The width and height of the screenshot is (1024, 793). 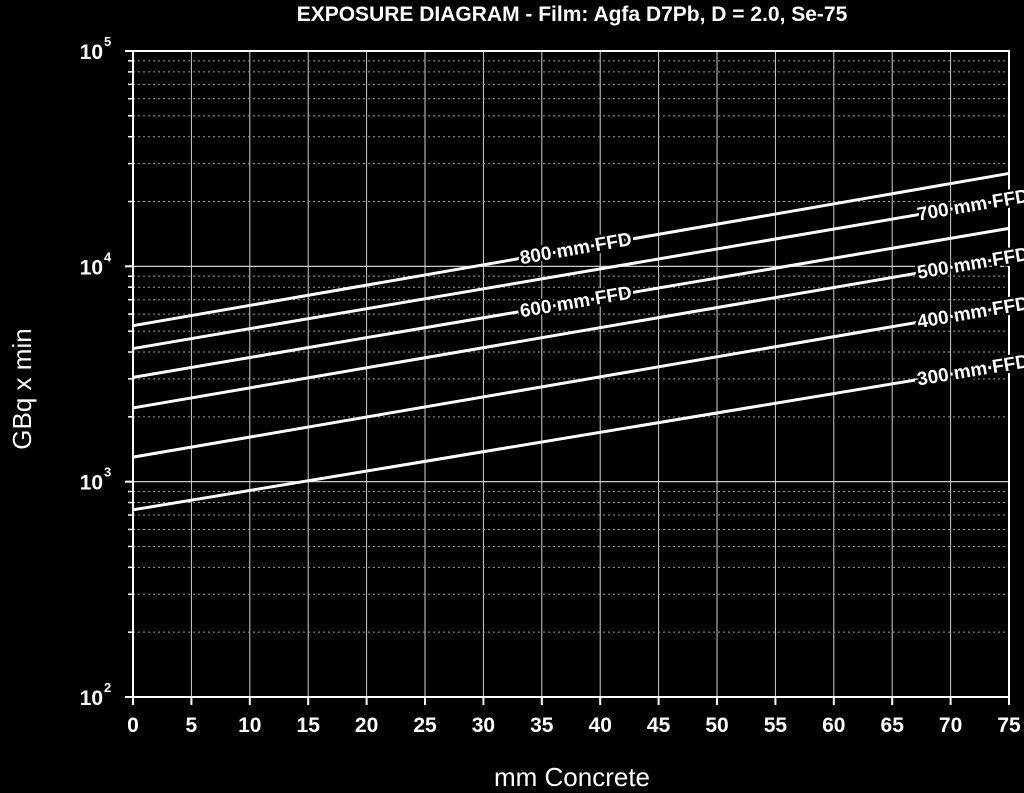 I want to click on x-tick-label: 15, so click(x=309, y=725).